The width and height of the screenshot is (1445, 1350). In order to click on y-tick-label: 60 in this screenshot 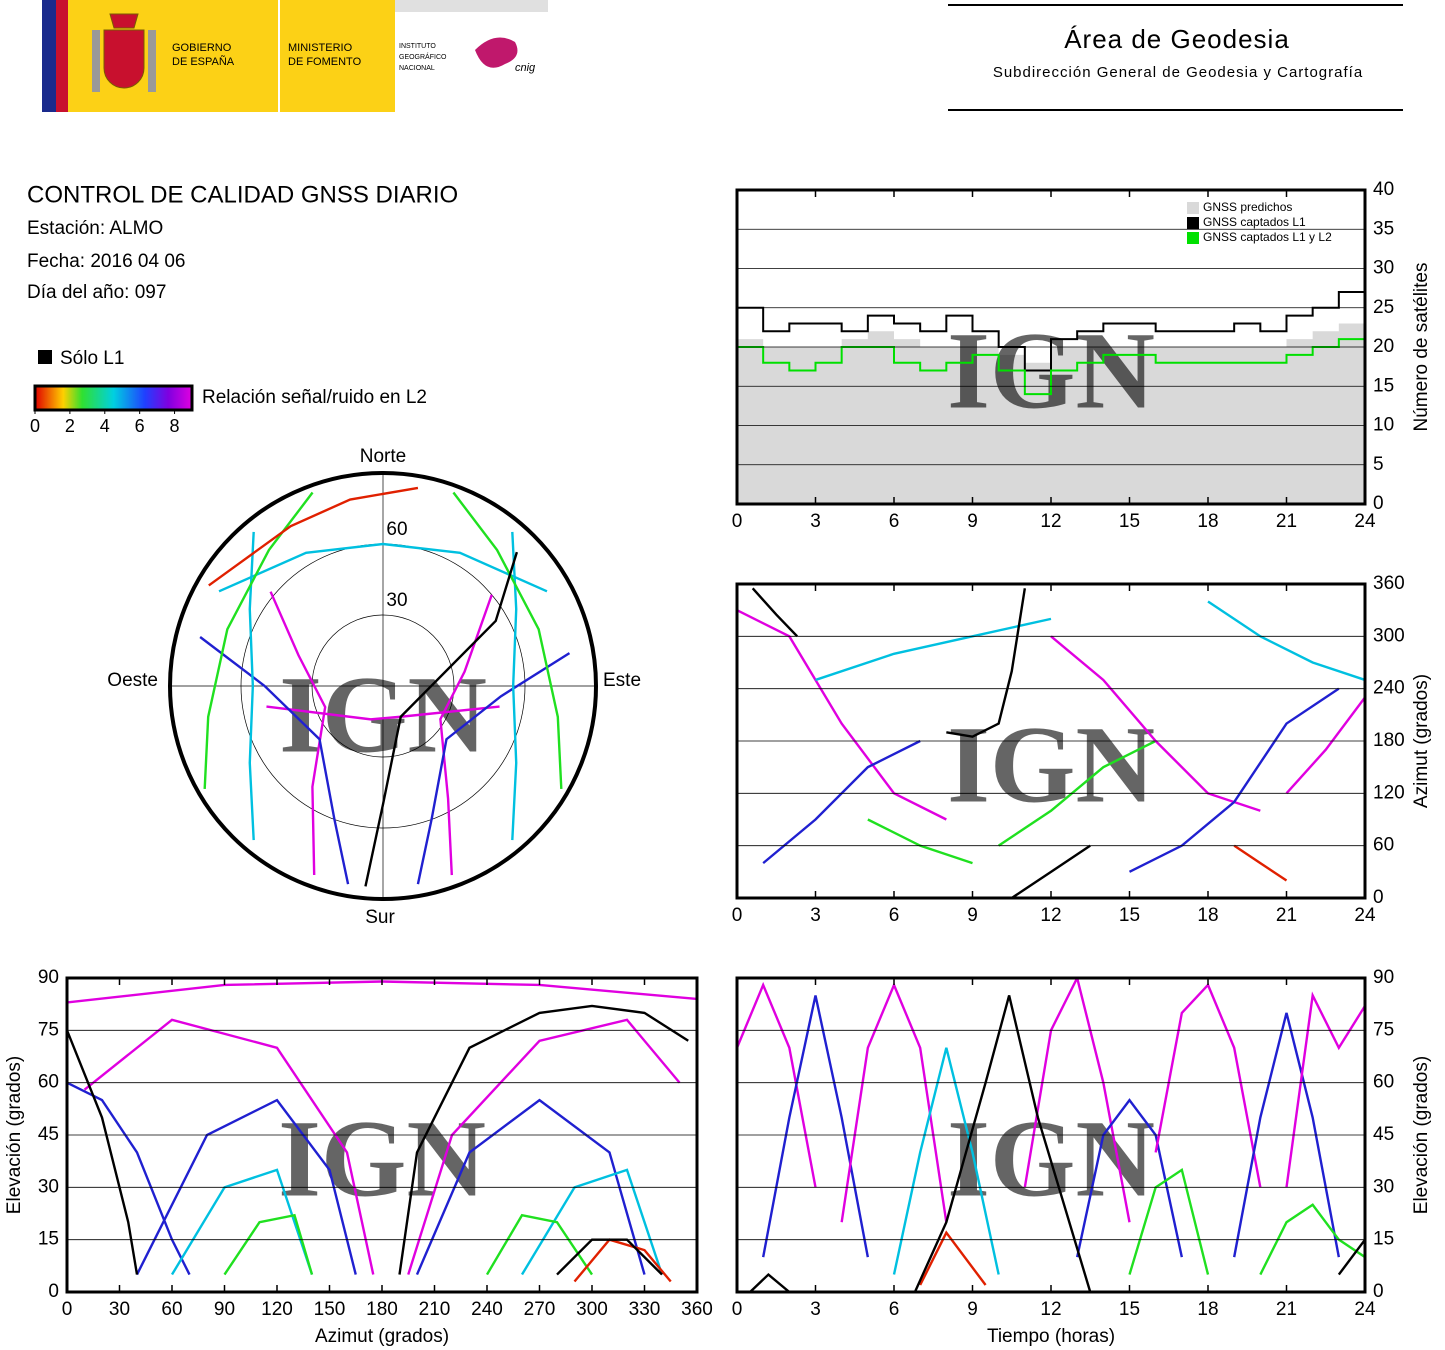, I will do `click(48, 1082)`.